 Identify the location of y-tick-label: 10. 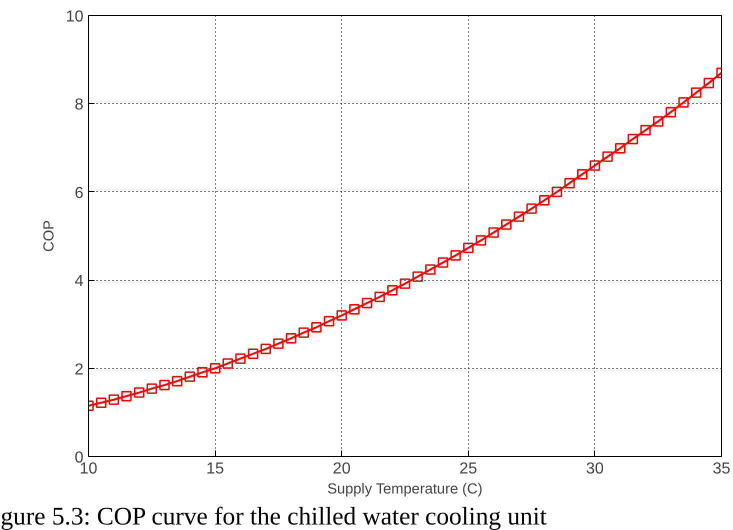
(75, 17).